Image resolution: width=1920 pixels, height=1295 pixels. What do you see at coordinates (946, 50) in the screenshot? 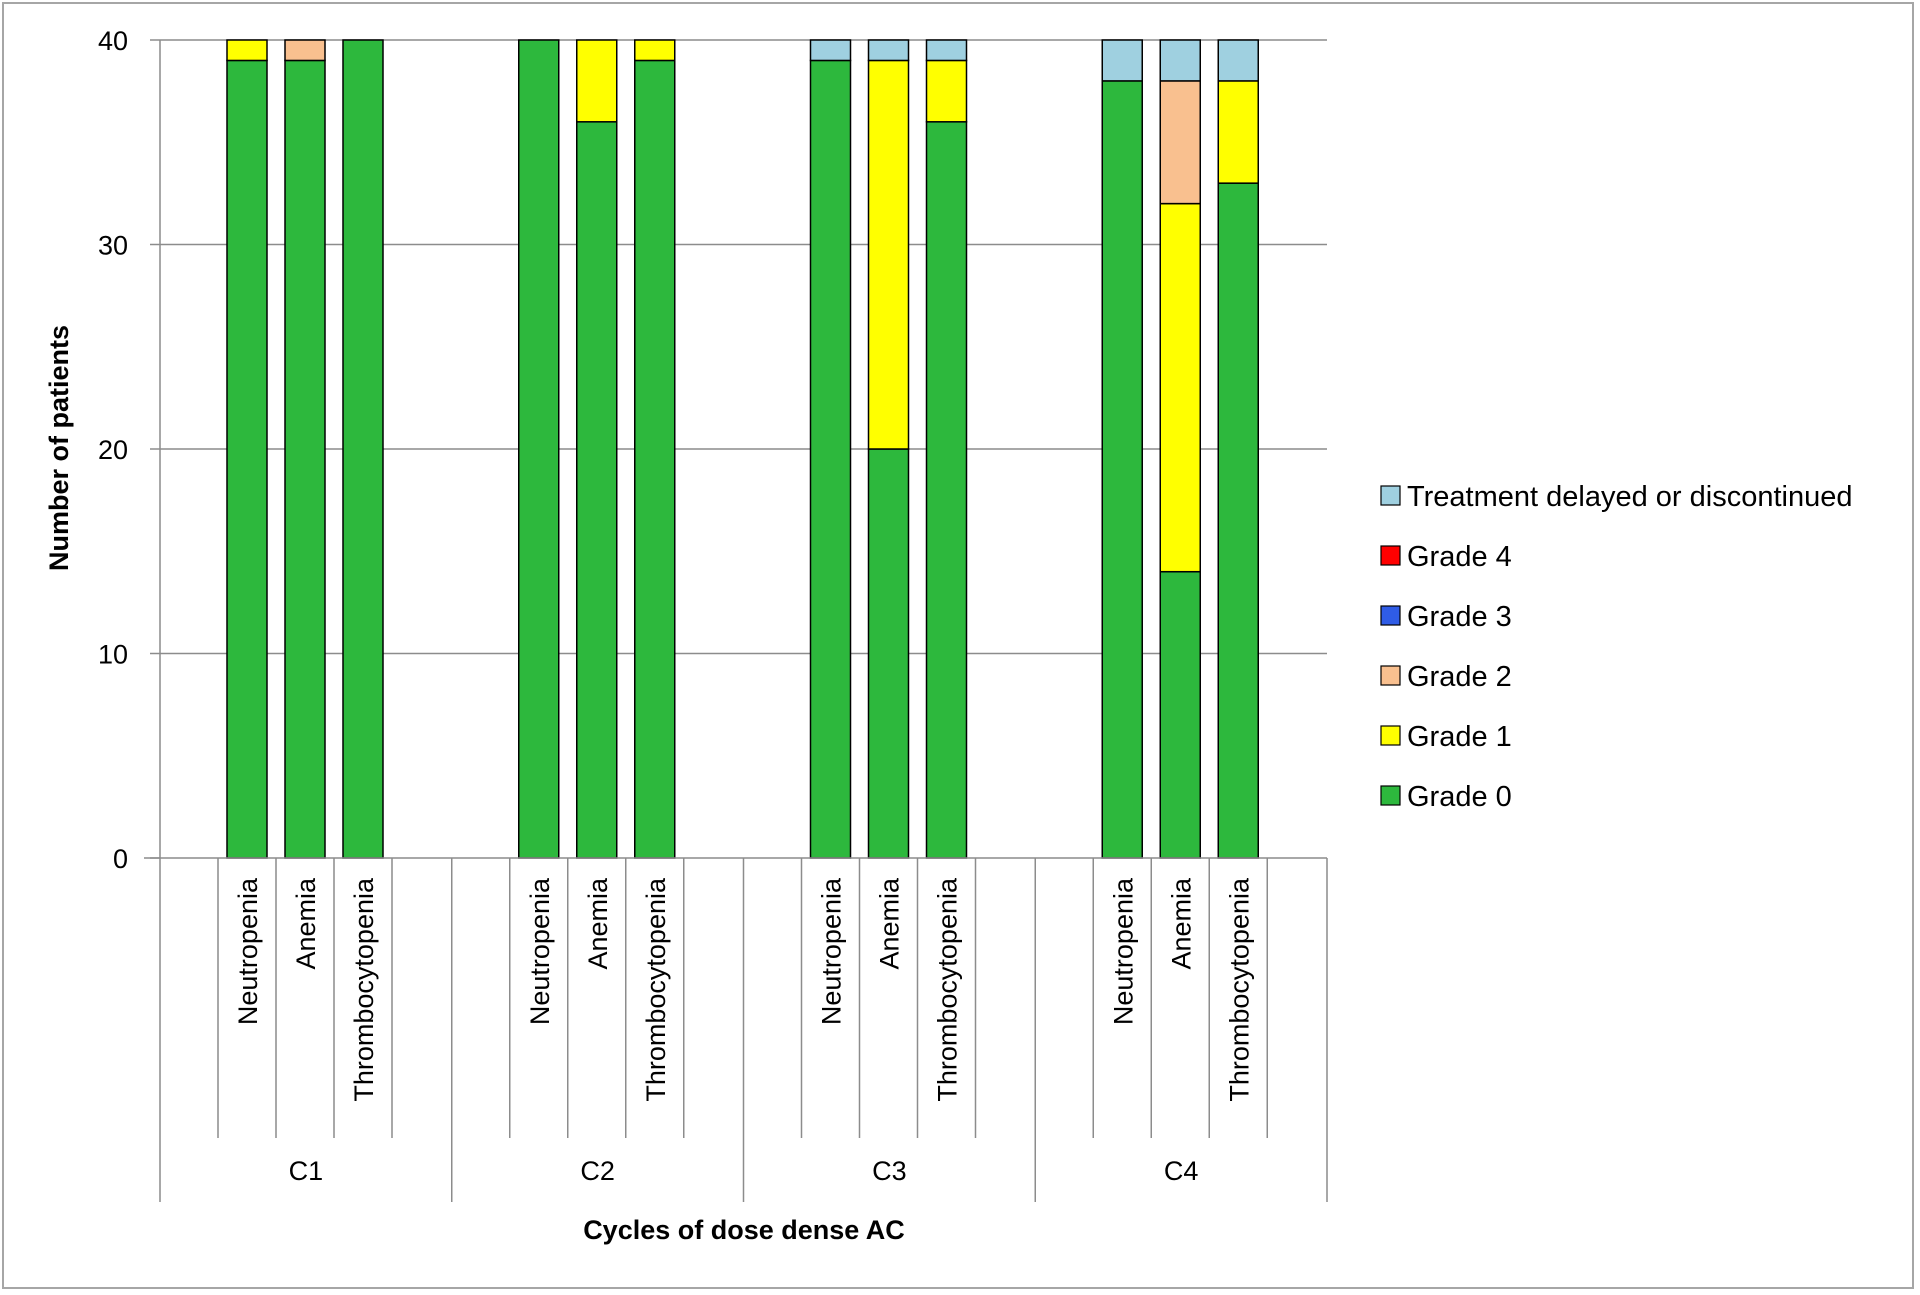
I see `bar-C3-thrombocytopenia-treatment-delayed-or-discontinued` at bounding box center [946, 50].